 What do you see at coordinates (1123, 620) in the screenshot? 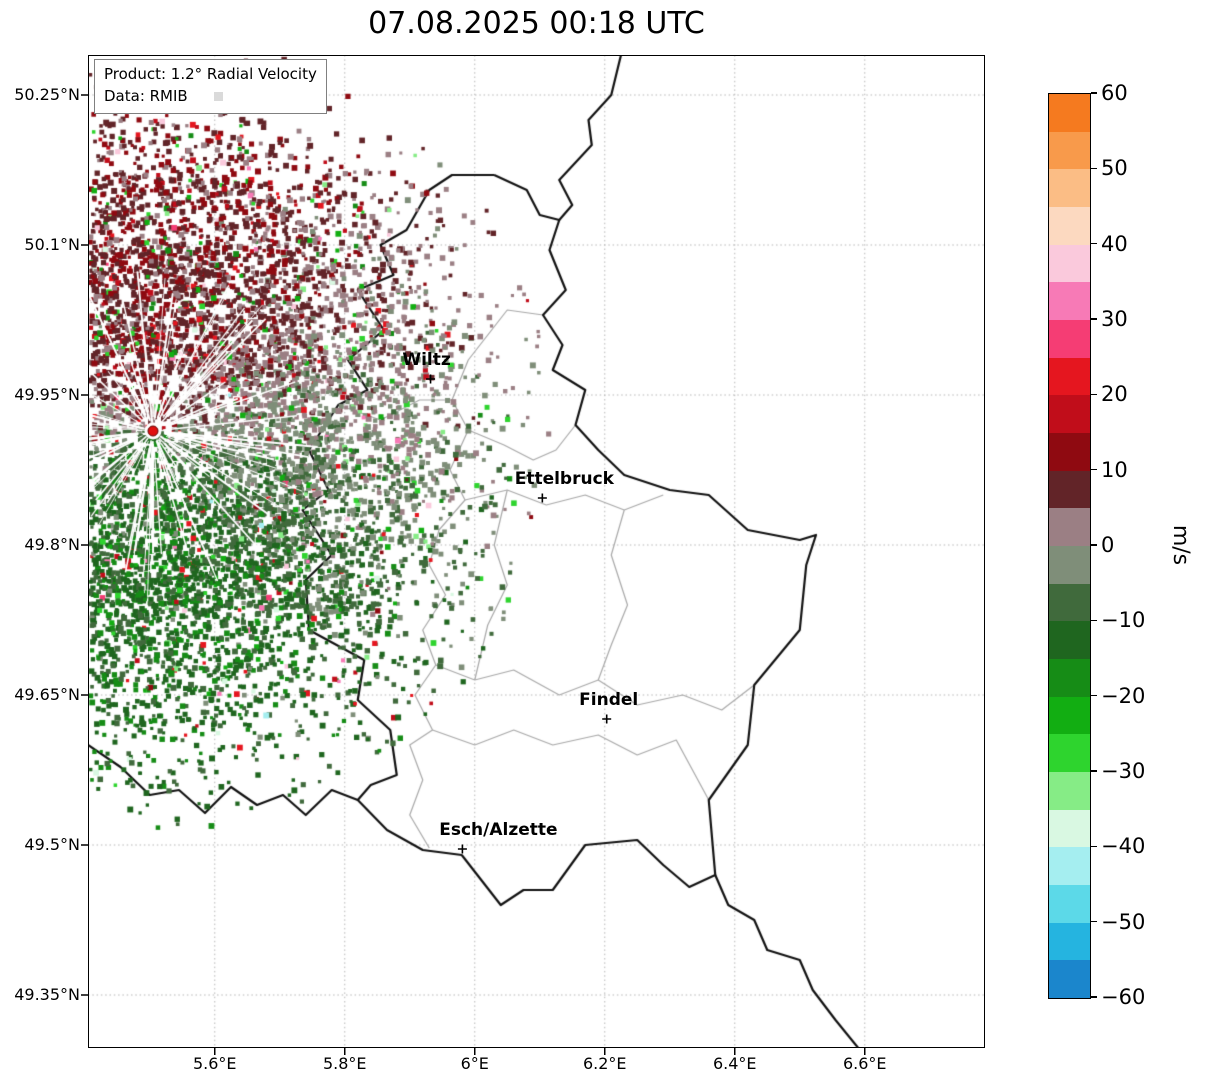
I see `colorbar-tick-label: −10` at bounding box center [1123, 620].